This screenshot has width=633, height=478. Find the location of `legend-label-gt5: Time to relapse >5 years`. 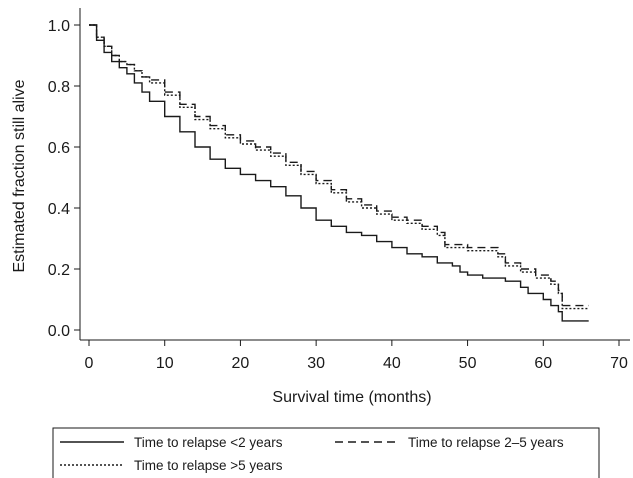

legend-label-gt5: Time to relapse >5 years is located at coordinates (208, 465).